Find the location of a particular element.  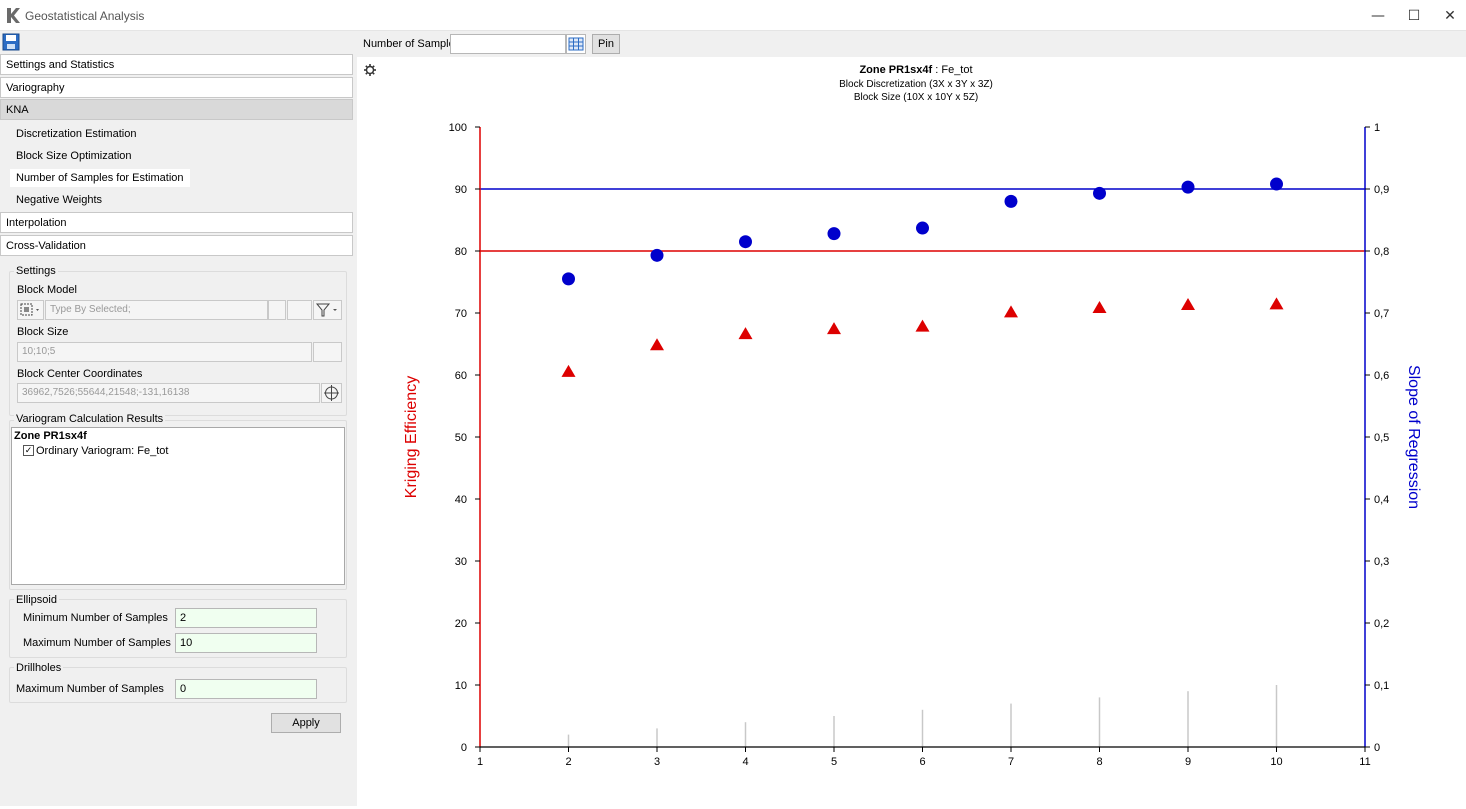

select-icon is located at coordinates (277, 310).